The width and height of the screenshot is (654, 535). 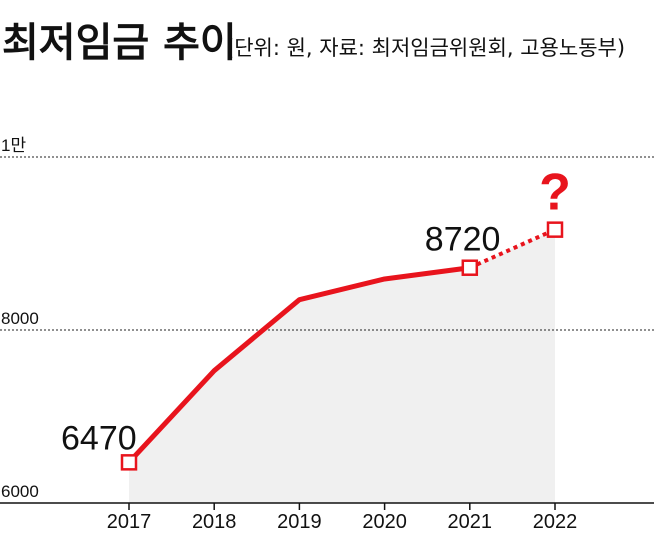 I want to click on x-tick-label: 2020, so click(x=384, y=522).